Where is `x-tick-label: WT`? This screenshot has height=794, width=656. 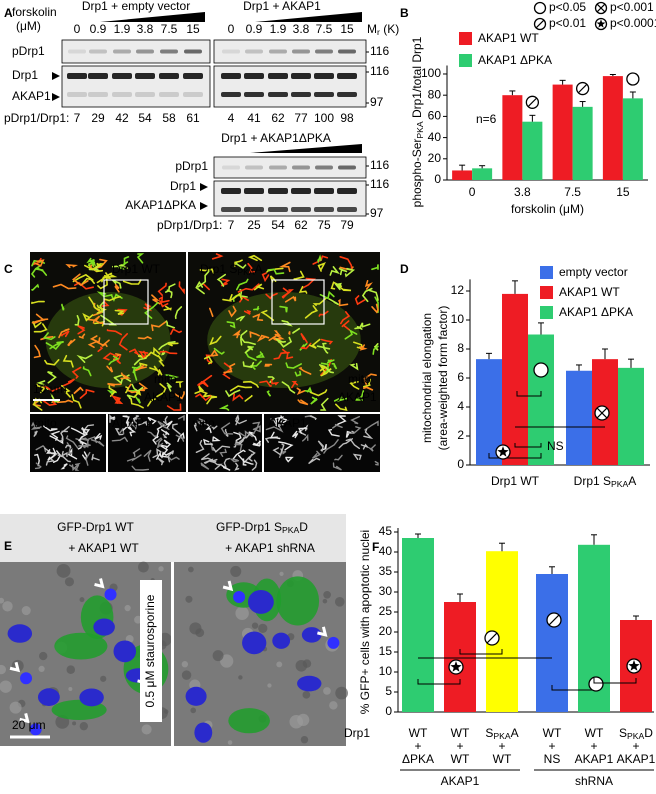 x-tick-label: WT is located at coordinates (418, 733).